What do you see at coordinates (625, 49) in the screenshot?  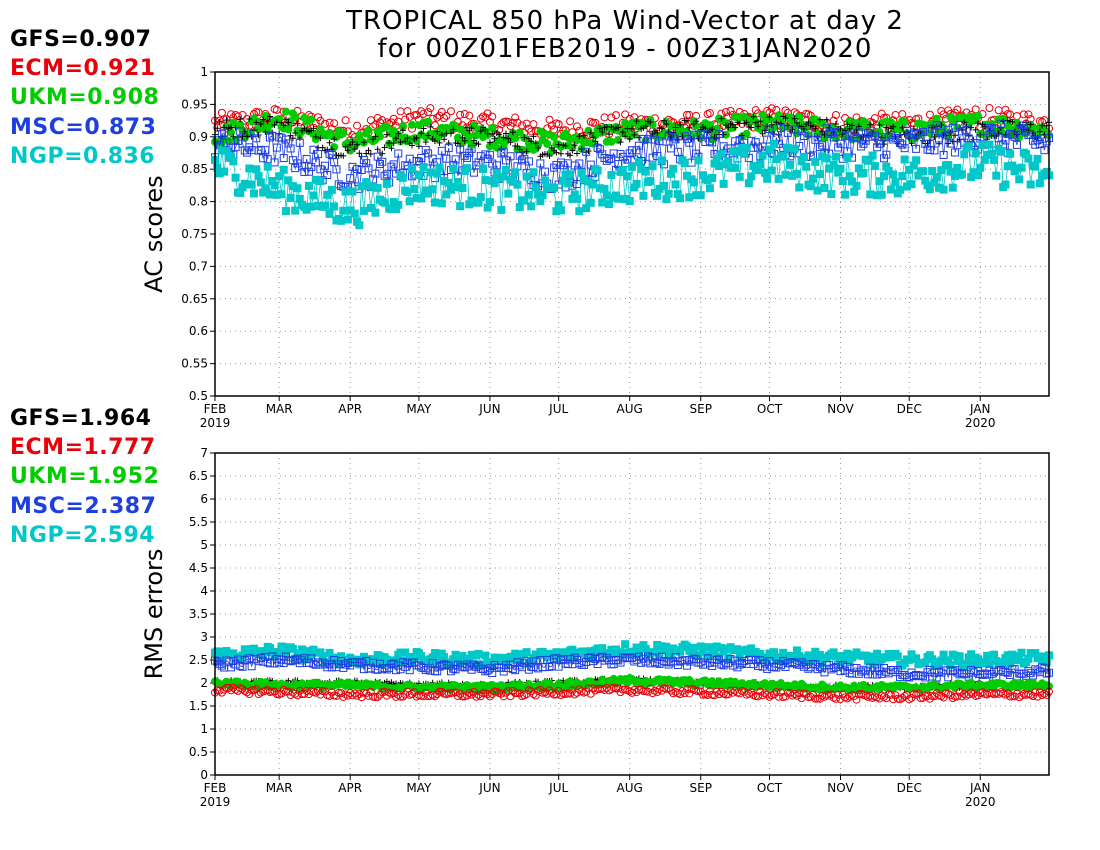 I see `chart-title-line2: for 00Z01FEB2019 - 00Z31JAN2020` at bounding box center [625, 49].